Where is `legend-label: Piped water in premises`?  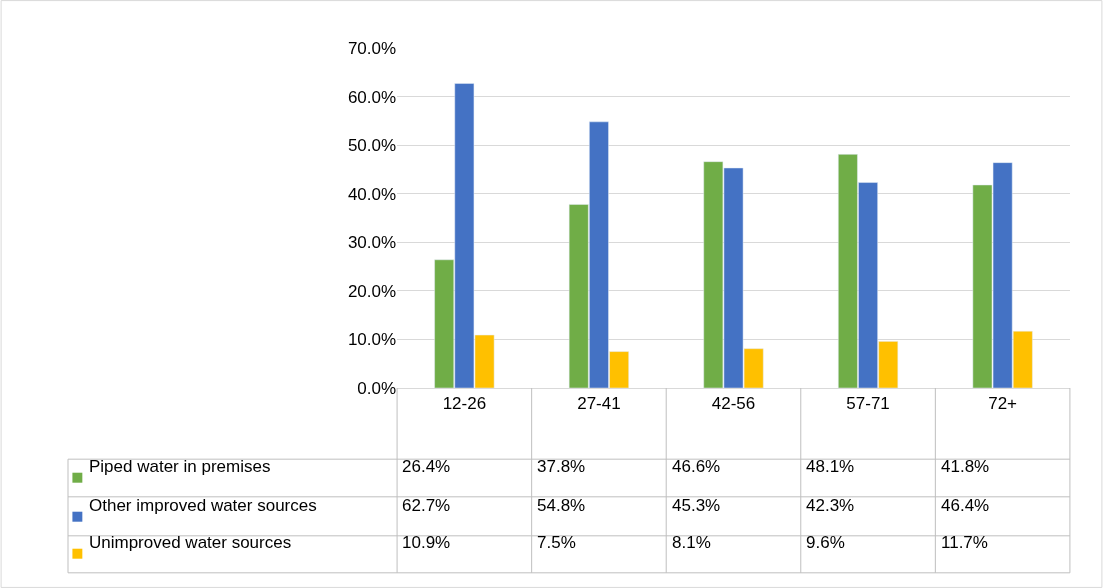
legend-label: Piped water in premises is located at coordinates (180, 466).